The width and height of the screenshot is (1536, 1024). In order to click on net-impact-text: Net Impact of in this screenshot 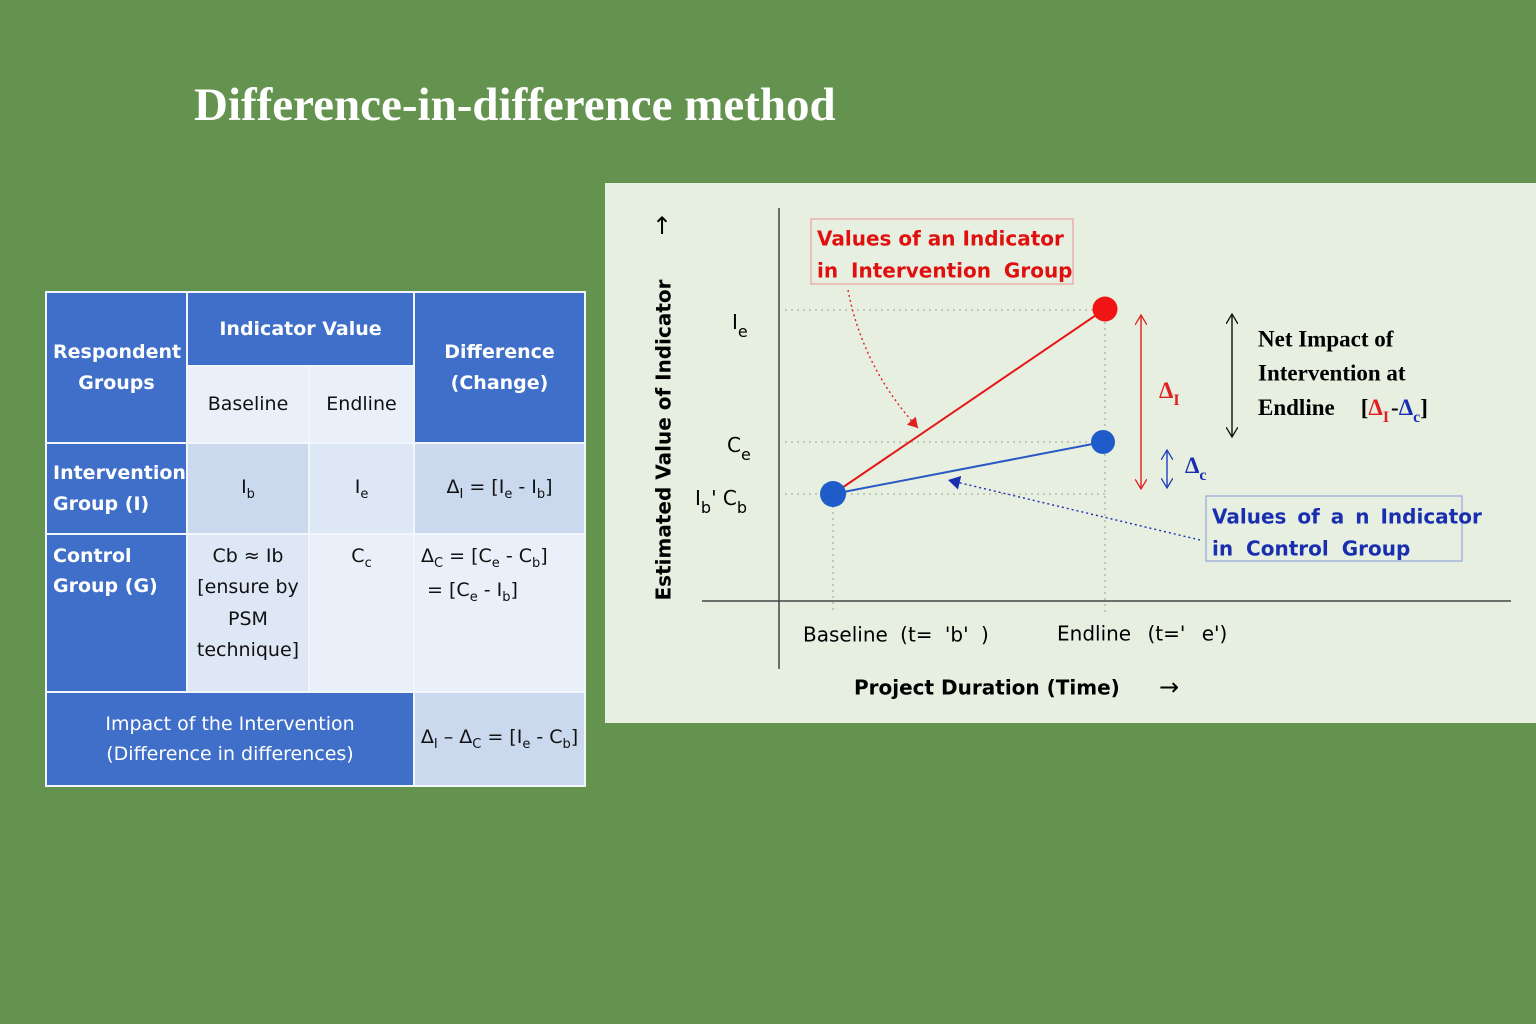, I will do `click(1326, 338)`.